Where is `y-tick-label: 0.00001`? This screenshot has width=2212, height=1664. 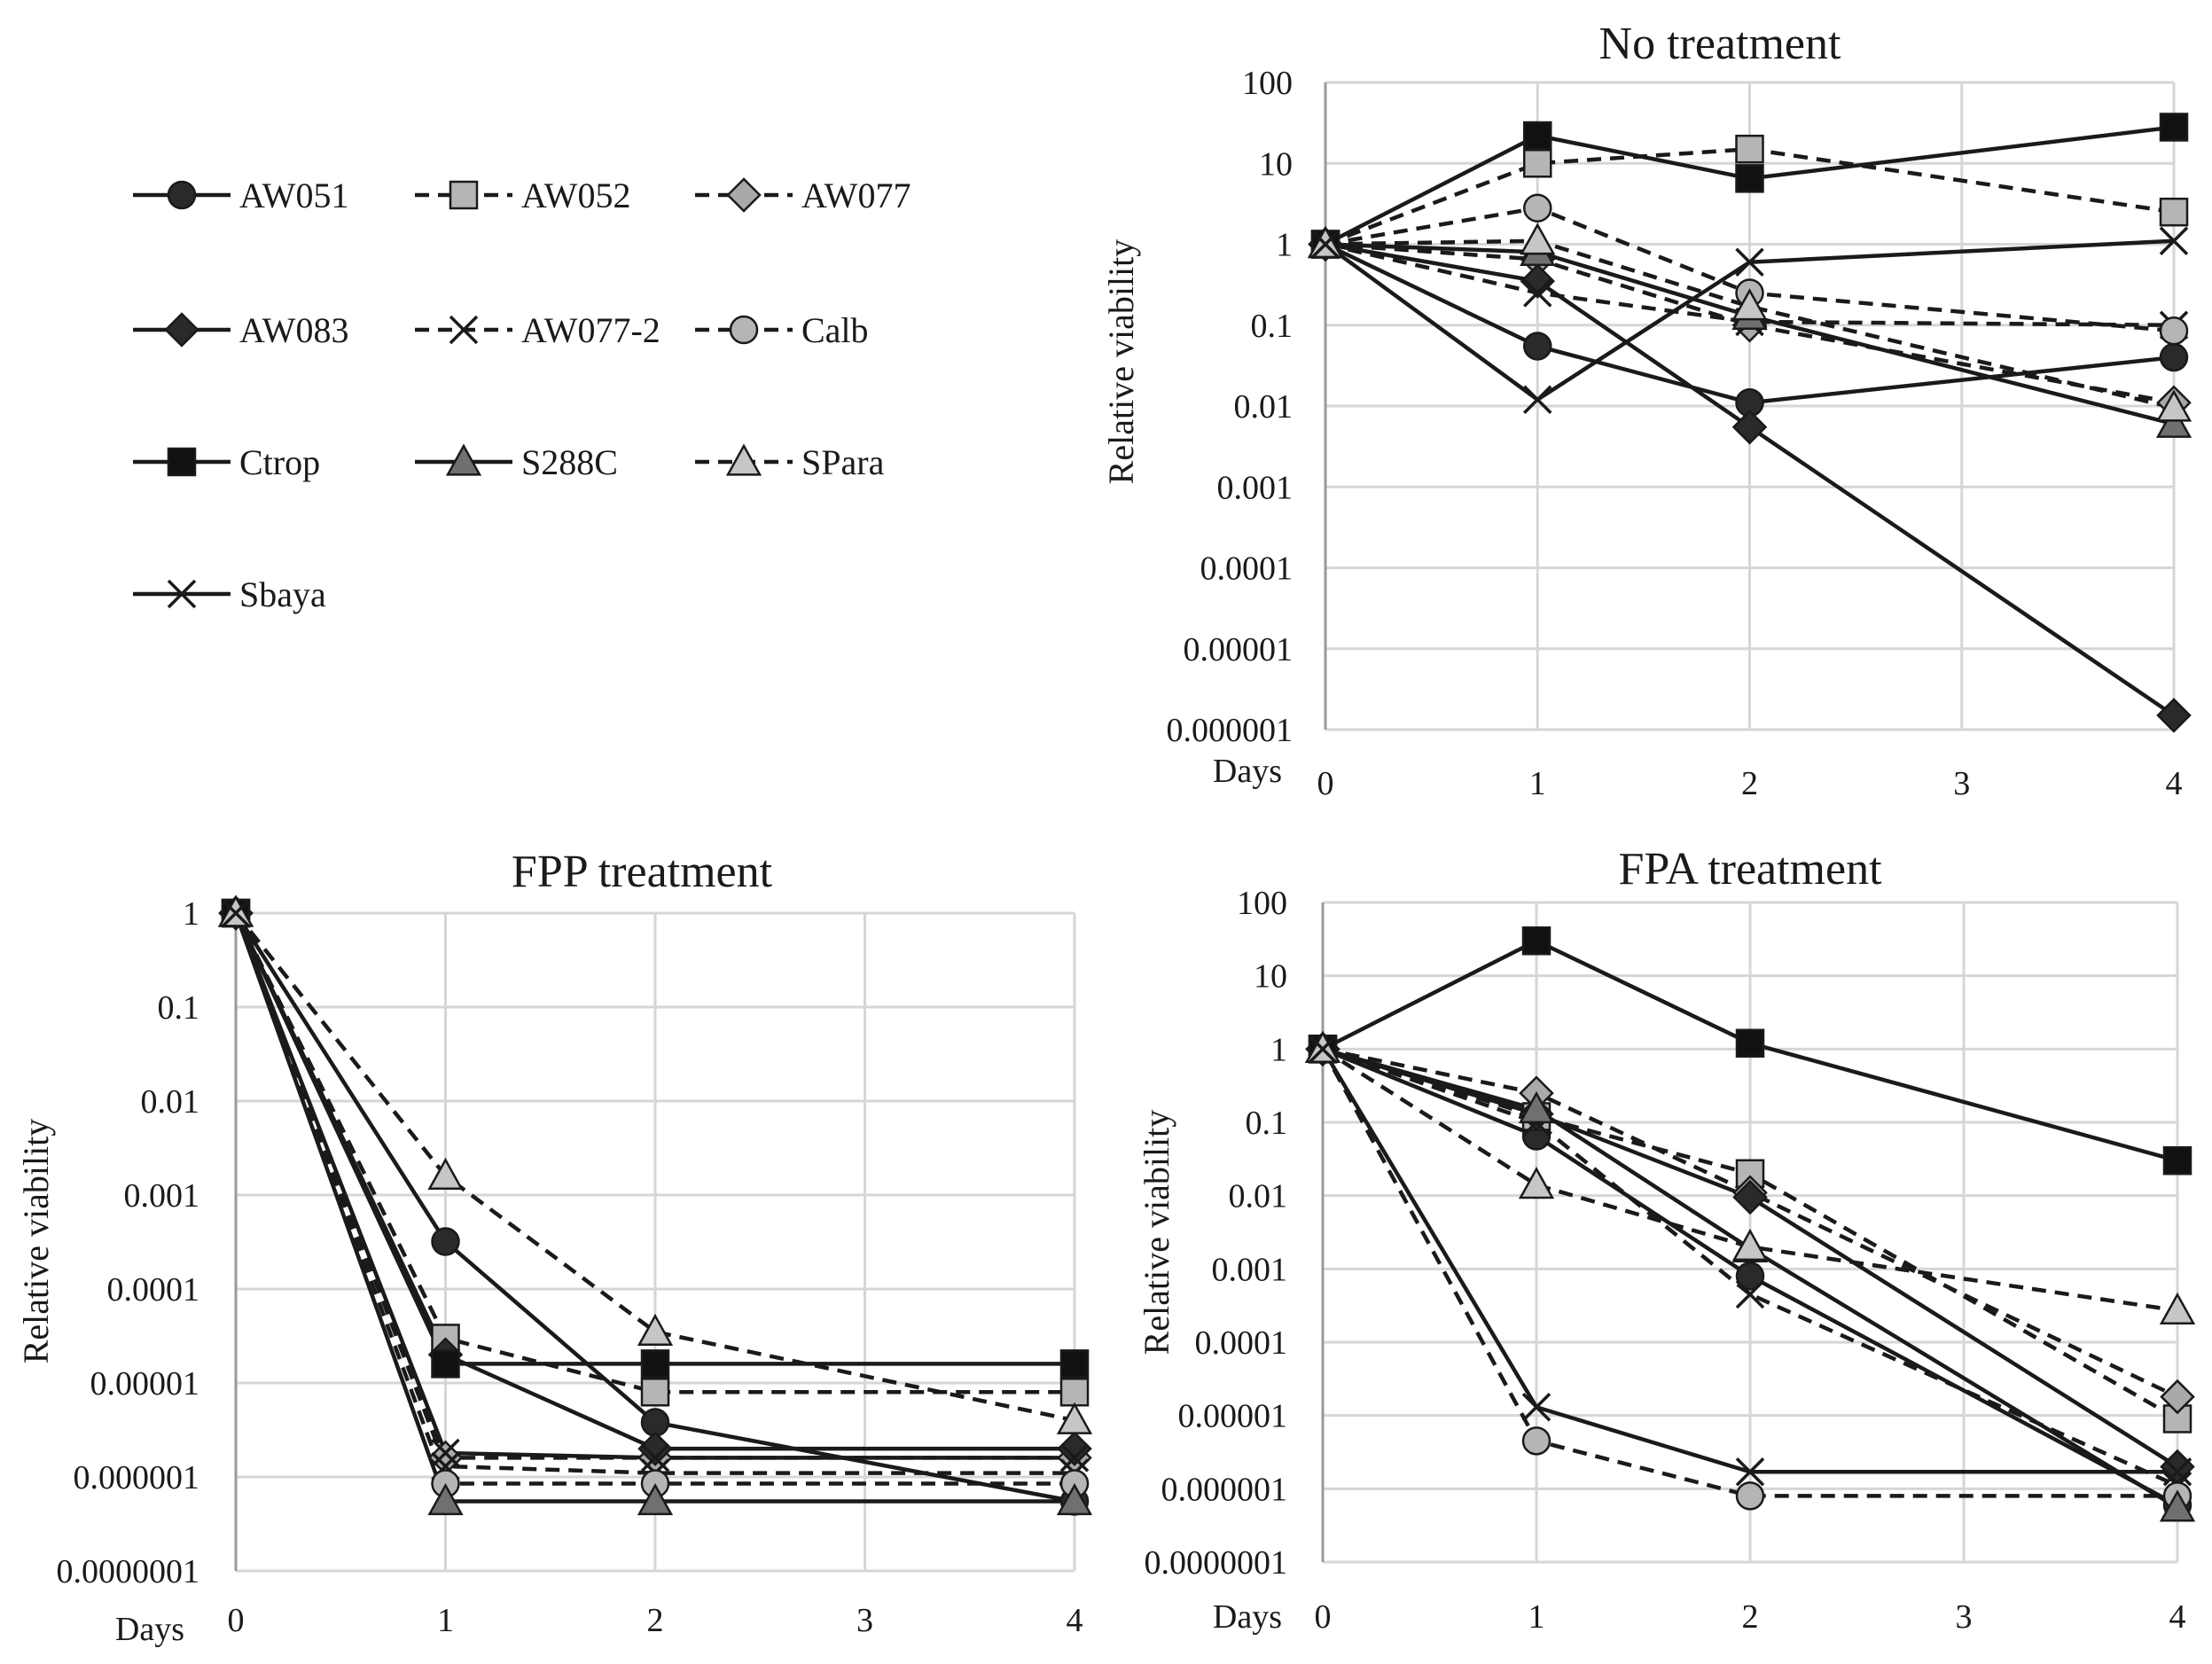 y-tick-label: 0.00001 is located at coordinates (1239, 649).